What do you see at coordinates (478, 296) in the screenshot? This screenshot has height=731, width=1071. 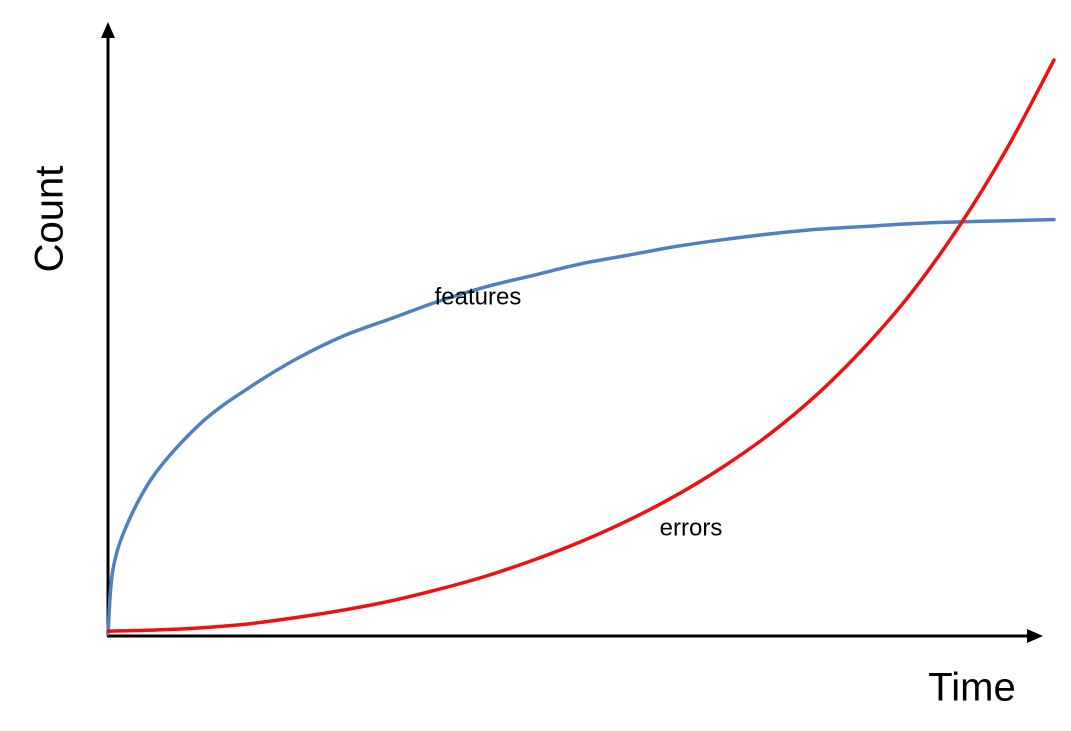 I see `series-label-features: features` at bounding box center [478, 296].